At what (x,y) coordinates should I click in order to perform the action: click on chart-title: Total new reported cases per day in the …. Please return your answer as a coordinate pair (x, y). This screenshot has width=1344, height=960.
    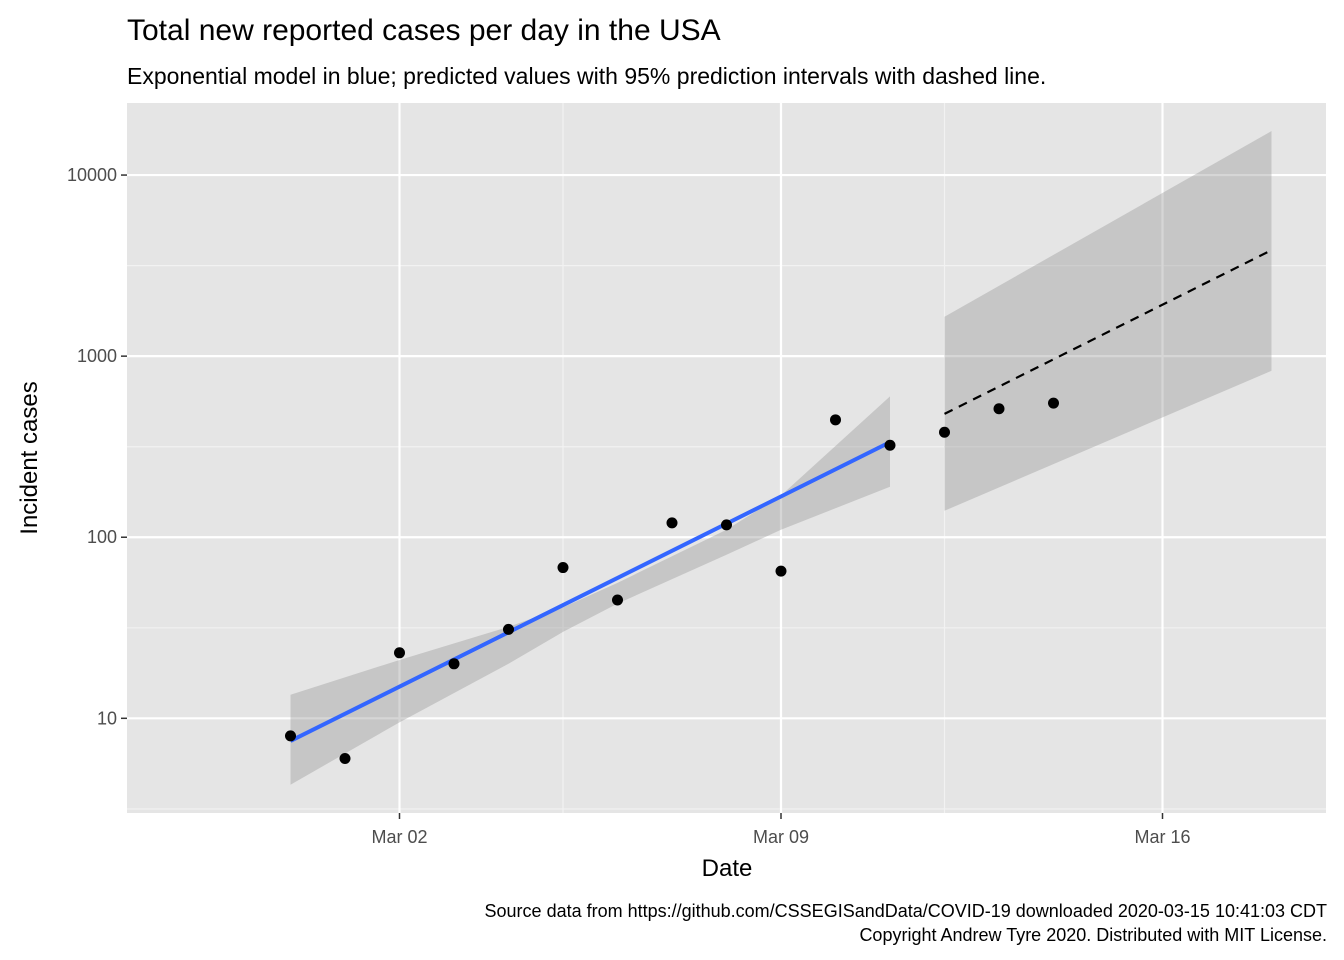
    Looking at the image, I should click on (424, 30).